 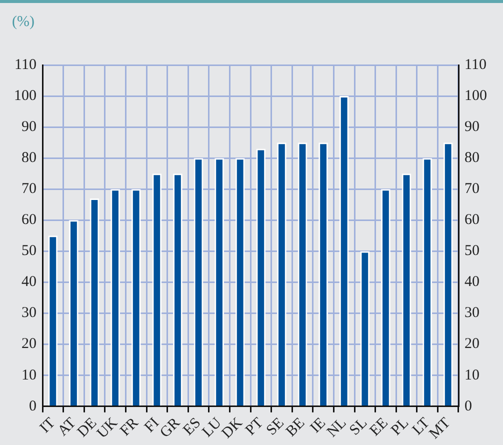 I want to click on x-tick-label: FR, so click(x=129, y=427).